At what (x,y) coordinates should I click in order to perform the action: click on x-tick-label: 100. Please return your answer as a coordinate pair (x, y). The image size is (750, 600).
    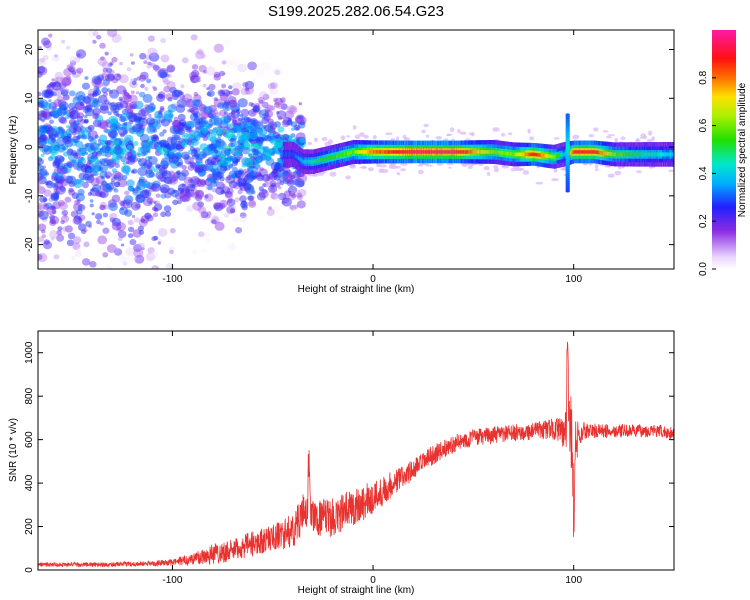
    Looking at the image, I should click on (573, 580).